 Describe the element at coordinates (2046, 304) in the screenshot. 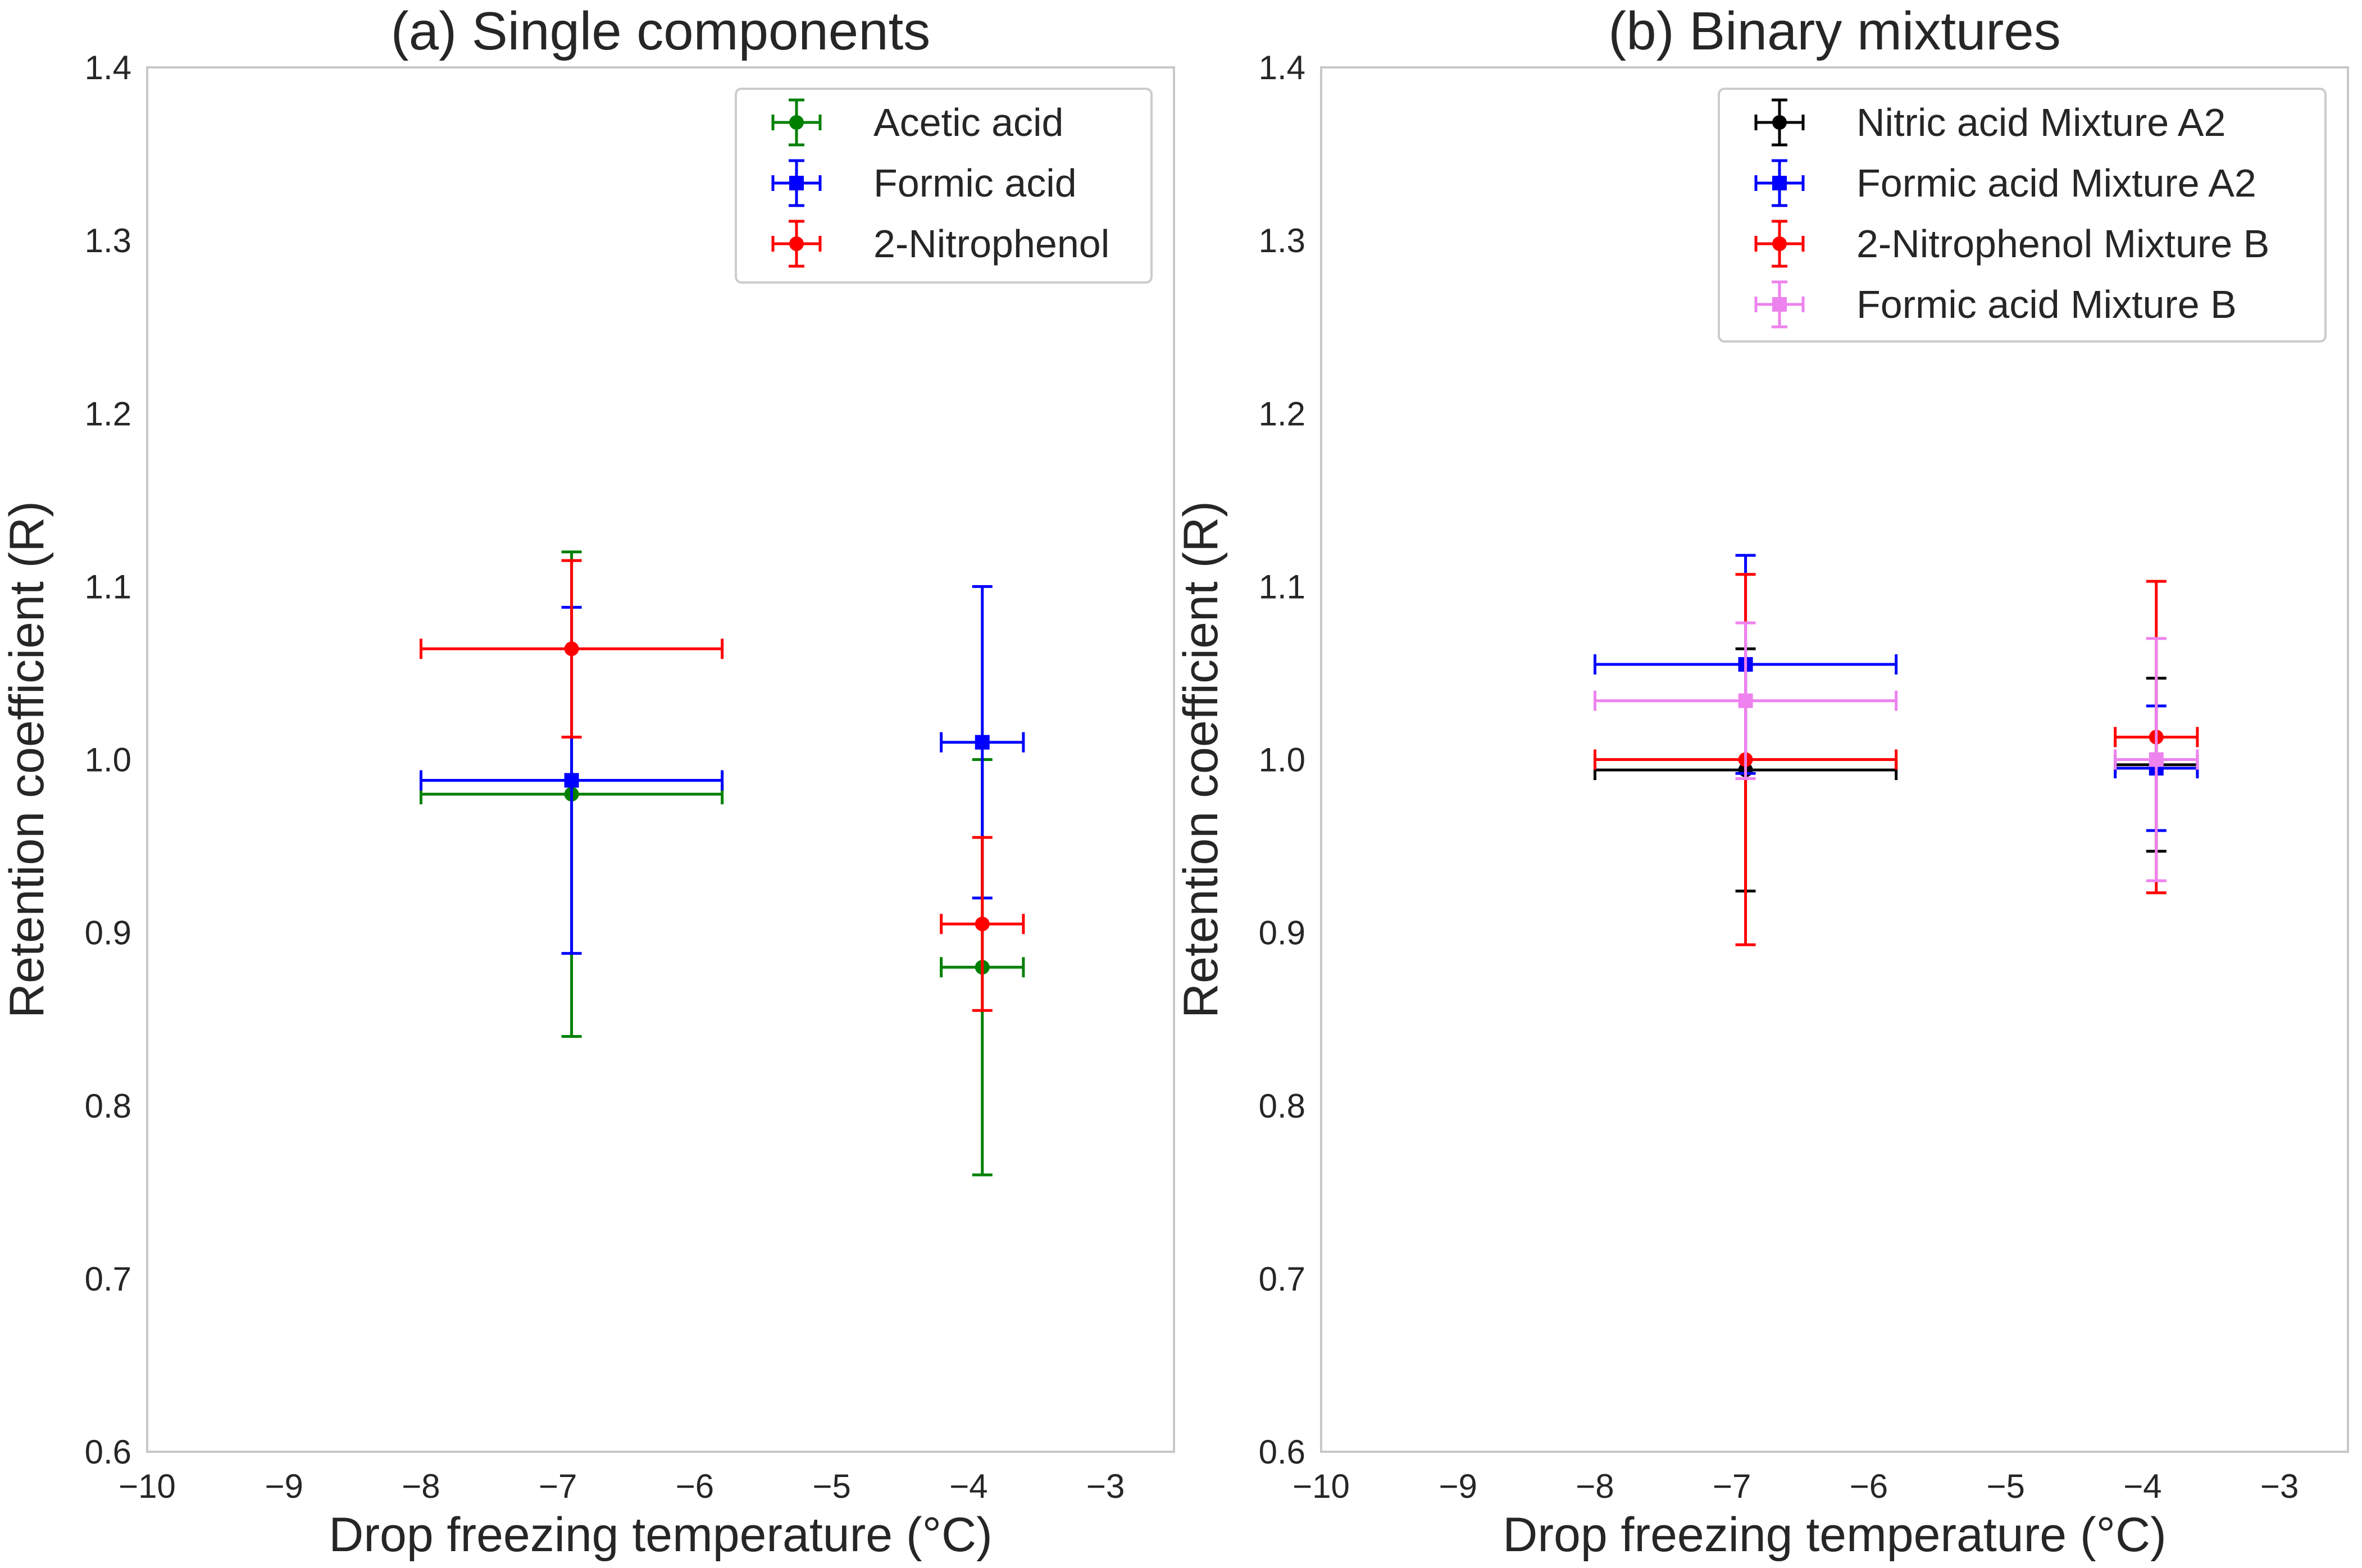

I see `legend-entry-label: Formic acid Mixture B` at that location.